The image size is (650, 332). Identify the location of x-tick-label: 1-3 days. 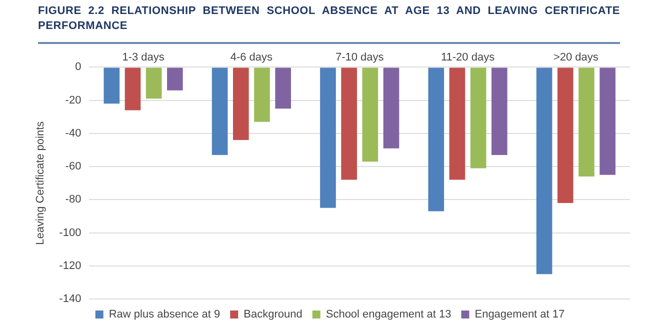
(143, 58).